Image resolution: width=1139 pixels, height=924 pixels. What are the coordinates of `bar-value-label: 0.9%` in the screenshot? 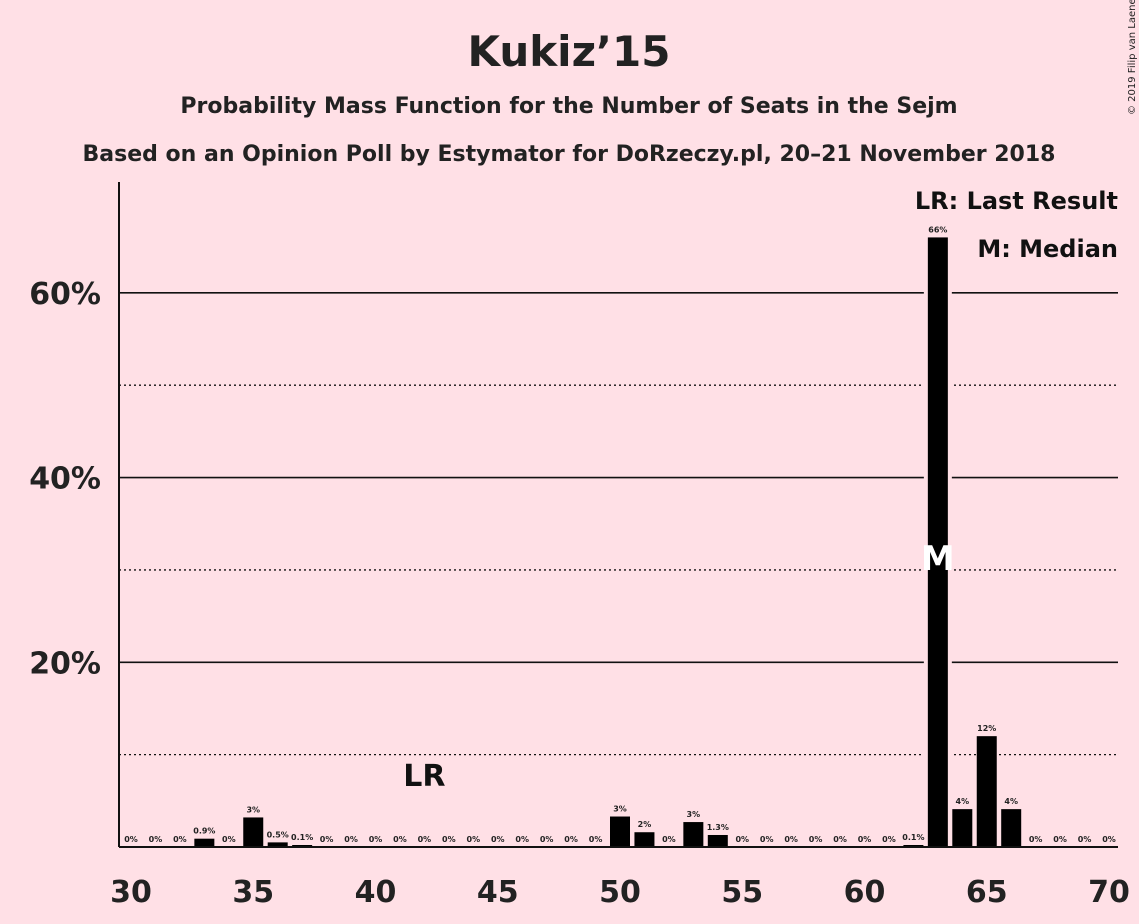 It's located at (204, 831).